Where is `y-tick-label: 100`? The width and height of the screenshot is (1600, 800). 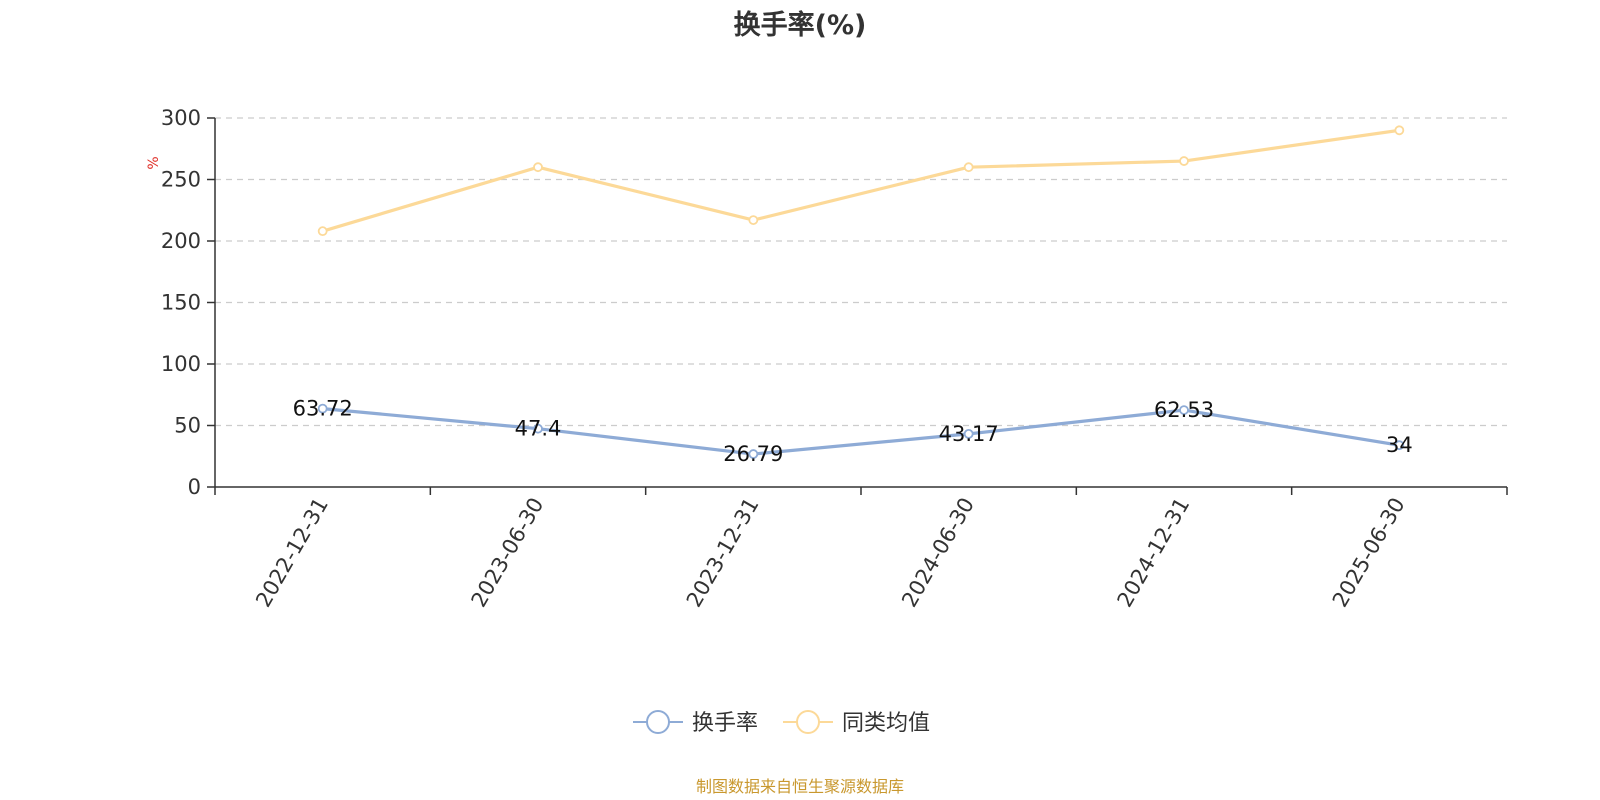
y-tick-label: 100 is located at coordinates (181, 364).